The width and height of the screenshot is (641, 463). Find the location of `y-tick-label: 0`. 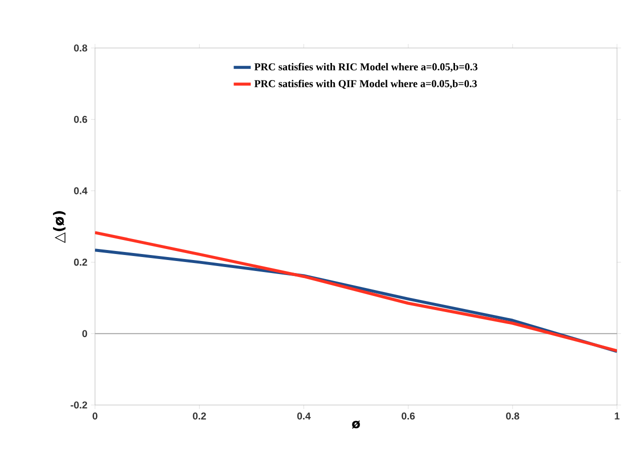

y-tick-label: 0 is located at coordinates (85, 334).